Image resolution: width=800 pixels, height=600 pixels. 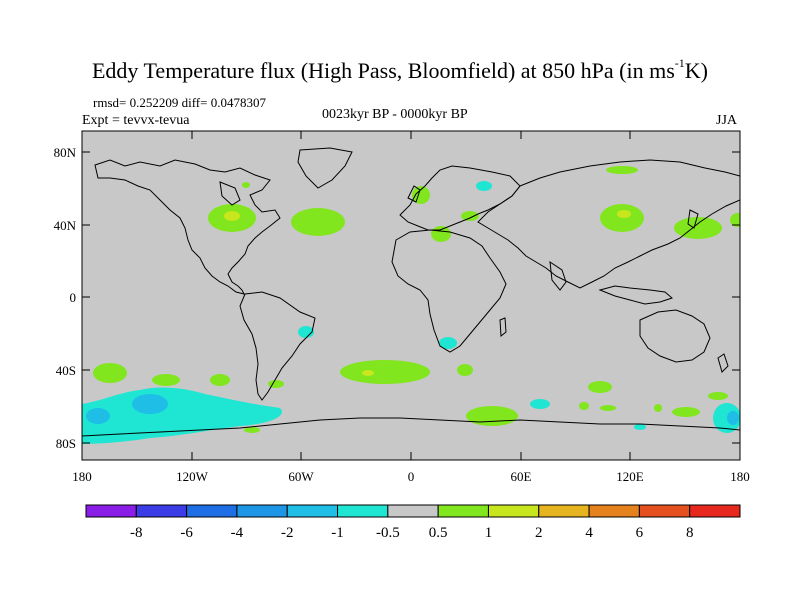 What do you see at coordinates (301, 476) in the screenshot?
I see `x-tick-60w: 60W` at bounding box center [301, 476].